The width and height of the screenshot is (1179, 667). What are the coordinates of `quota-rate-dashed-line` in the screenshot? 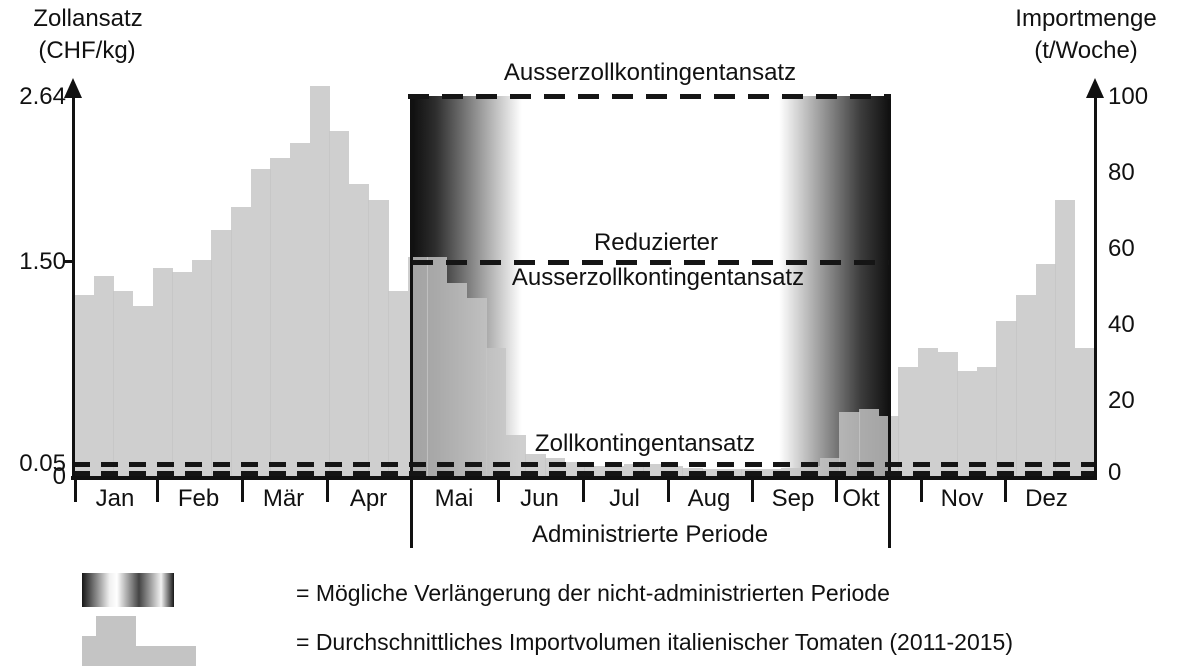 It's located at (584, 464).